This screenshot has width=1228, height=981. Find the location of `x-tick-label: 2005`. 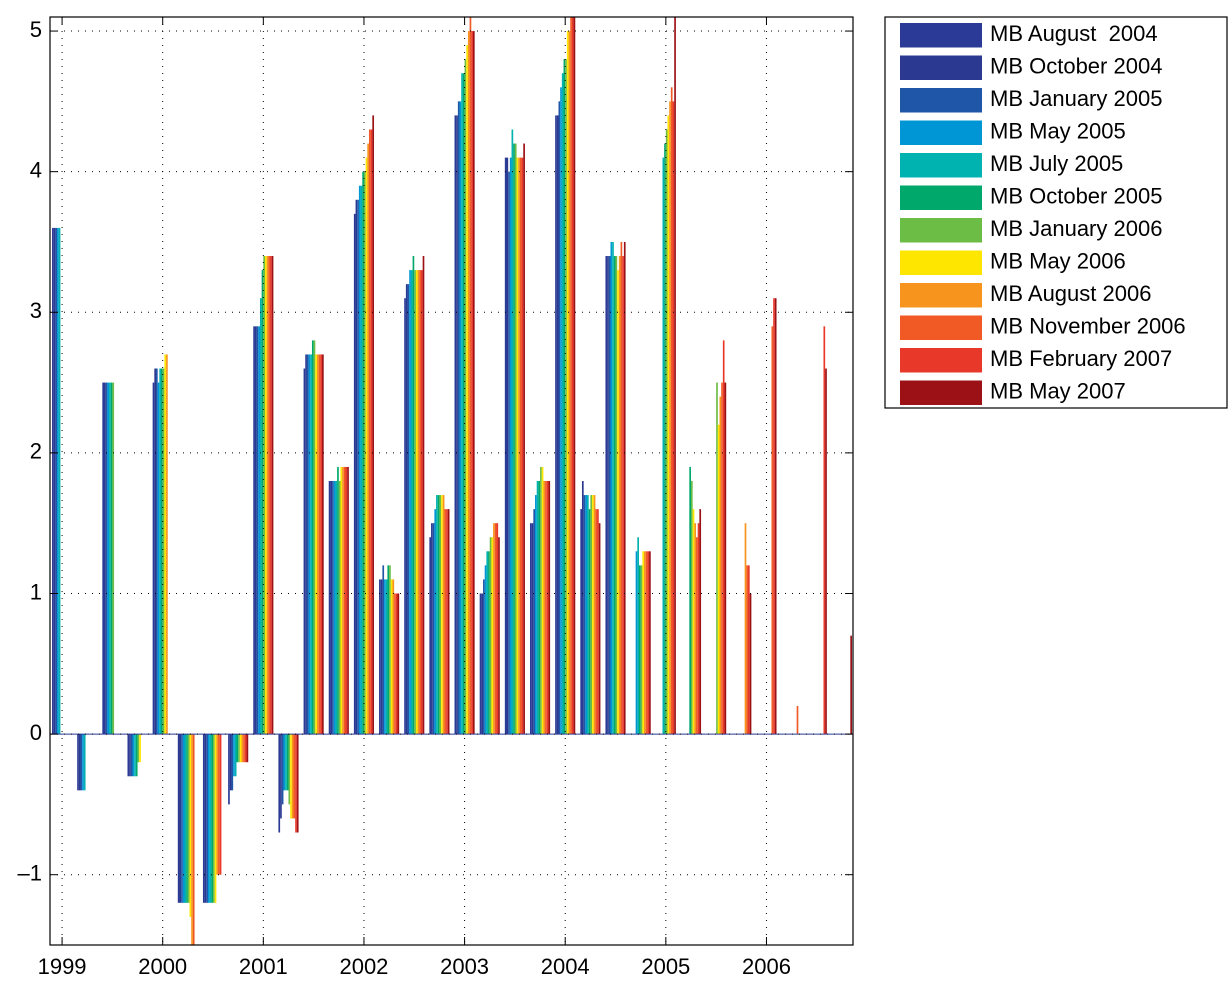

x-tick-label: 2005 is located at coordinates (665, 966).